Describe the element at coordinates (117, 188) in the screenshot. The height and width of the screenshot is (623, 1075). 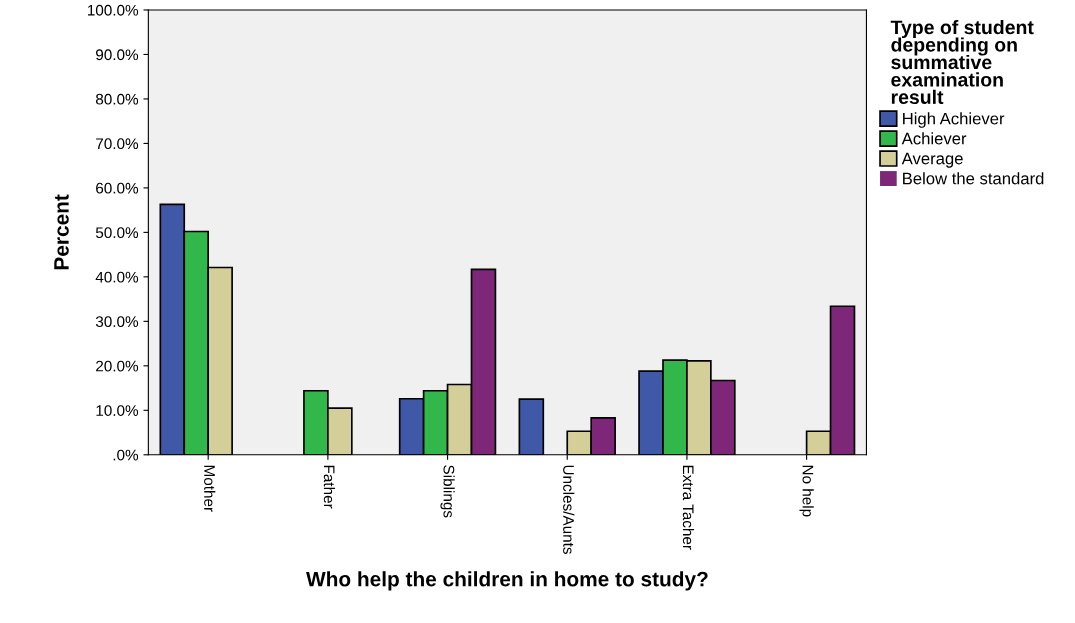
I see `y-tick-label: 60.0%` at that location.